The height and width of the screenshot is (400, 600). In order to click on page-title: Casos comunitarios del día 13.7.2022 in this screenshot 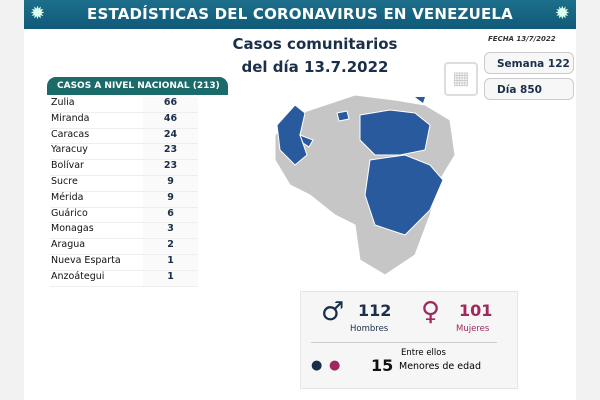, I will do `click(315, 56)`.